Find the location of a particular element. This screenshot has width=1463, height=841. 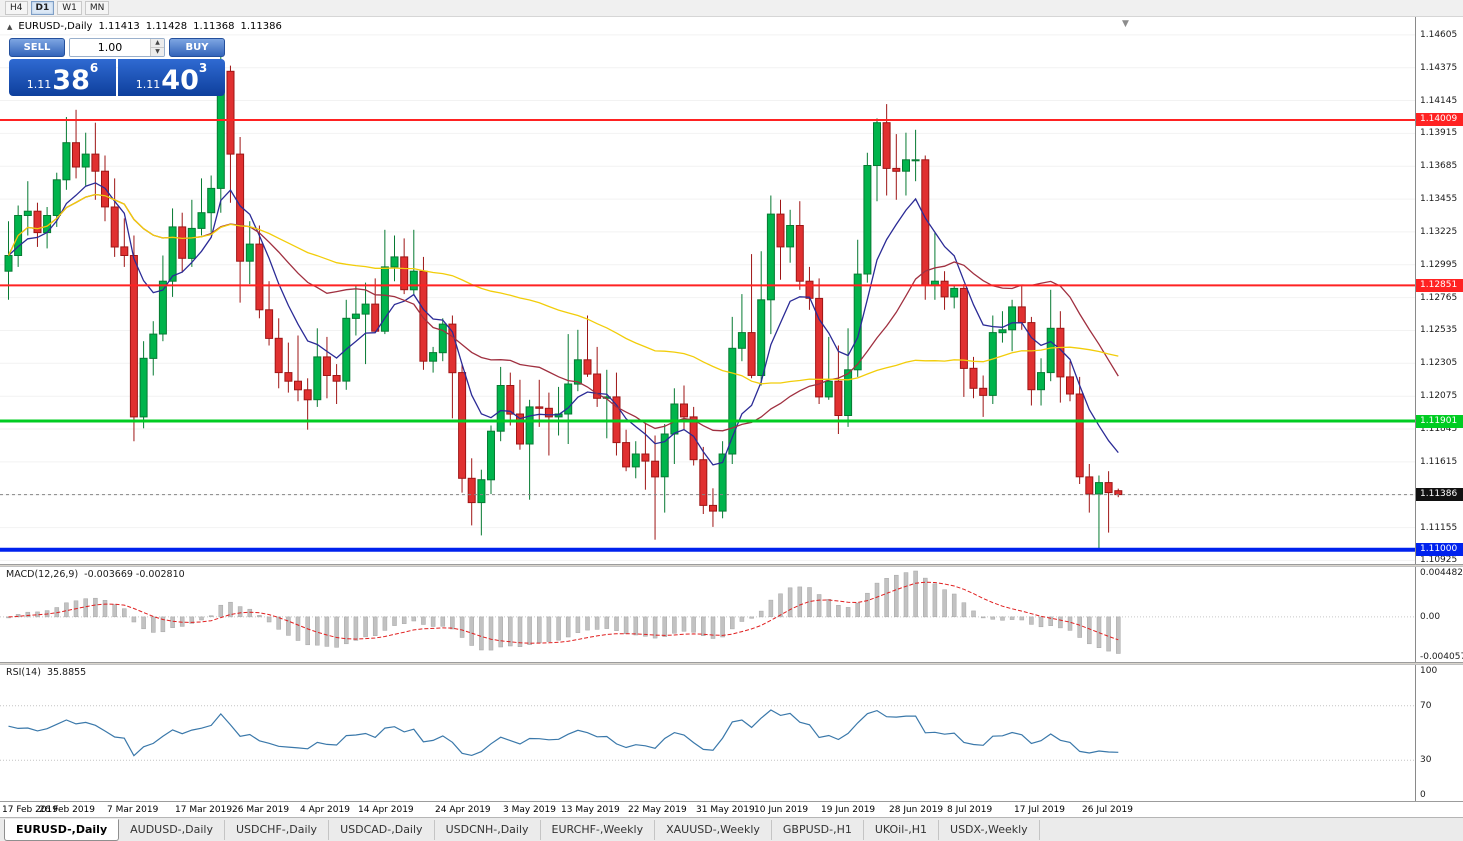

volume-down-button: ▼ is located at coordinates (157, 52).